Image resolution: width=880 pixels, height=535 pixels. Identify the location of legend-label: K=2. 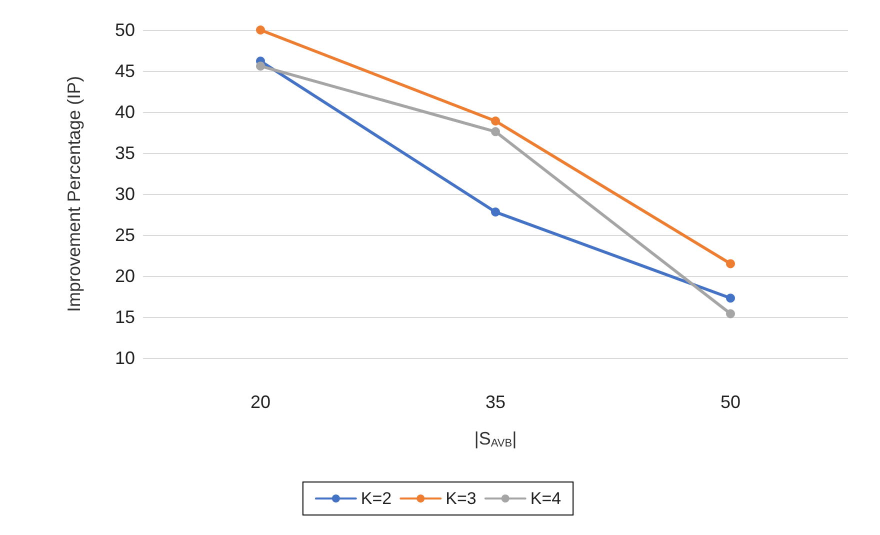
(376, 498).